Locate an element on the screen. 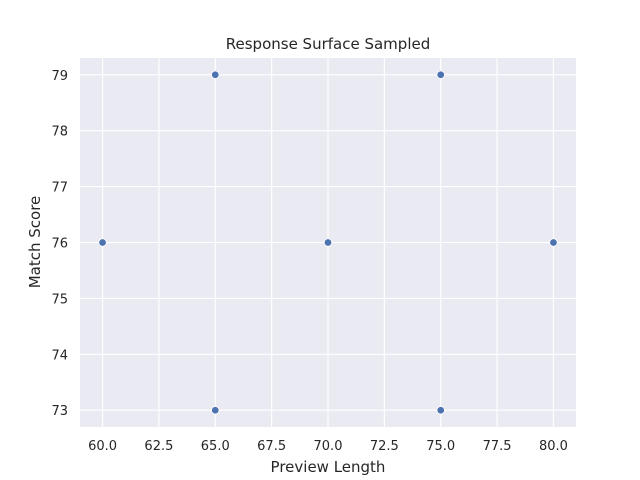 This screenshot has height=480, width=640. x-axis-label: Preview Length is located at coordinates (328, 467).